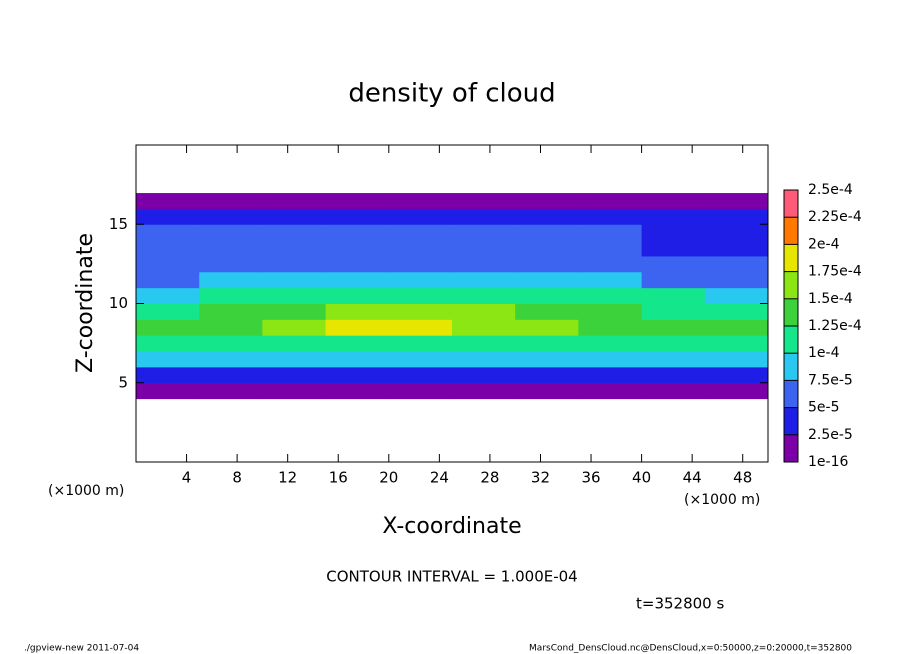 The height and width of the screenshot is (654, 904). What do you see at coordinates (742, 478) in the screenshot?
I see `x-tick-label: 48` at bounding box center [742, 478].